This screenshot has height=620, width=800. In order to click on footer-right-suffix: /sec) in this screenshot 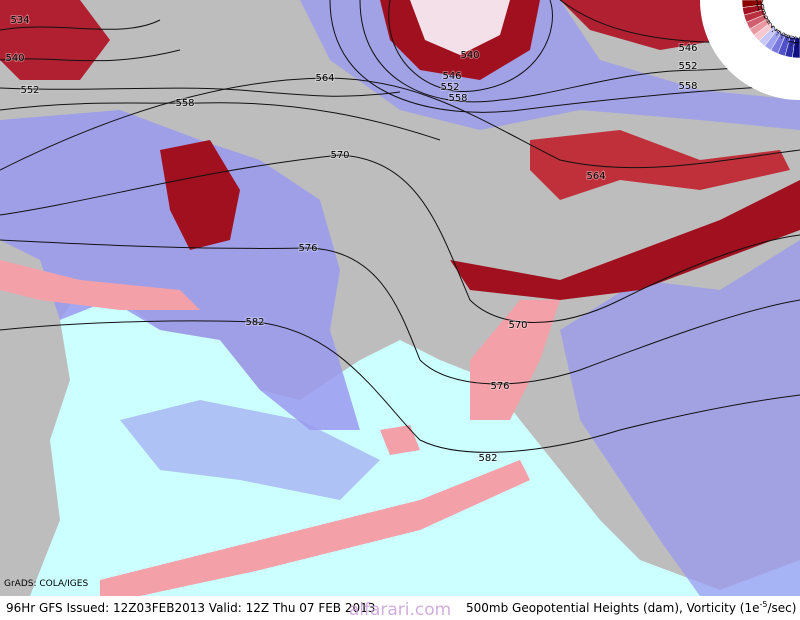, I will do `click(781, 608)`.